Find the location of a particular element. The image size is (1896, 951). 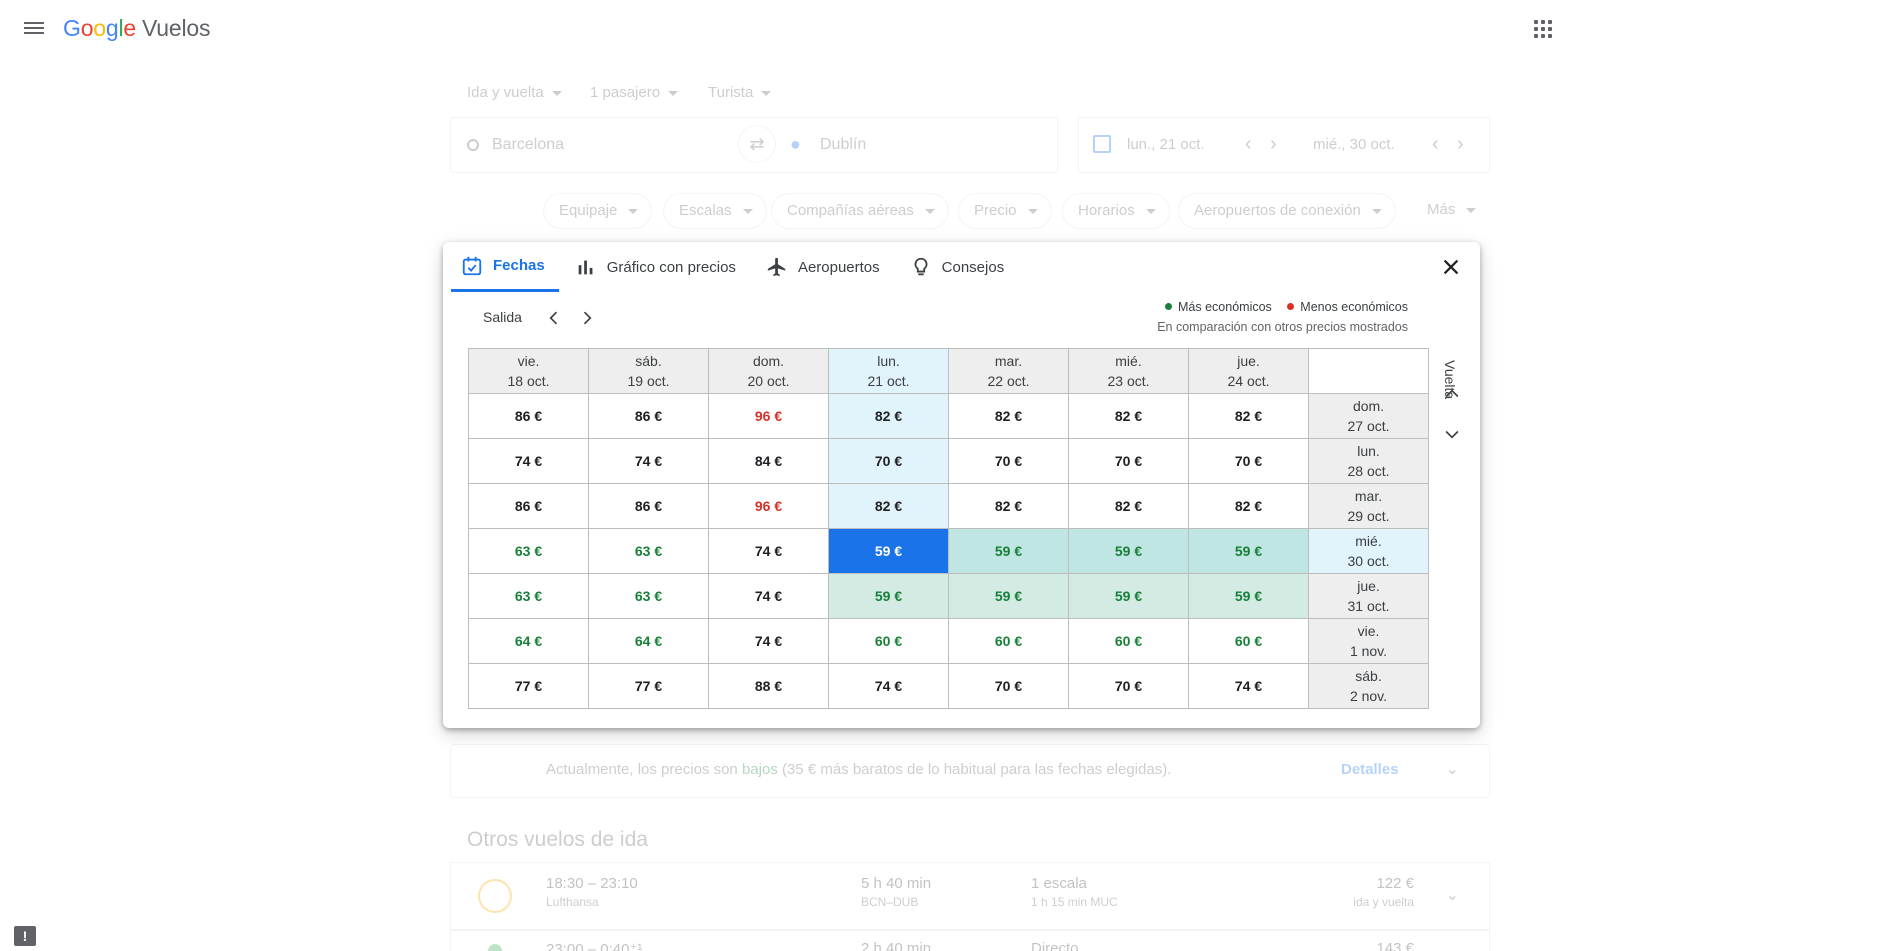

return-prev-icon is located at coordinates (1452, 394).